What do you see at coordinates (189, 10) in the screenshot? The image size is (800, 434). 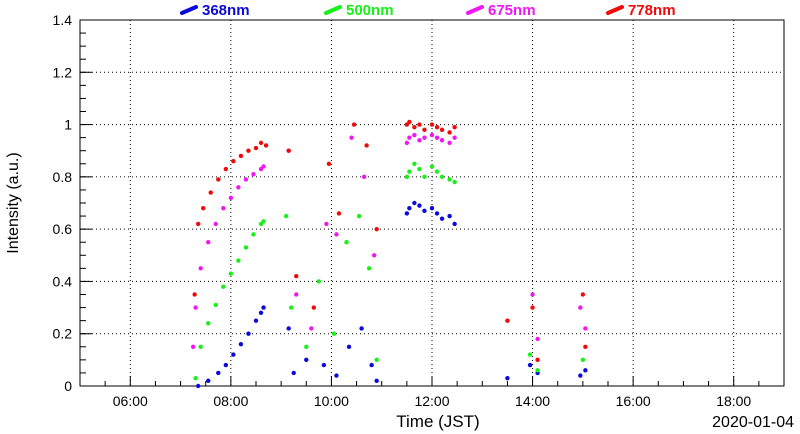 I see `legend-swatch` at bounding box center [189, 10].